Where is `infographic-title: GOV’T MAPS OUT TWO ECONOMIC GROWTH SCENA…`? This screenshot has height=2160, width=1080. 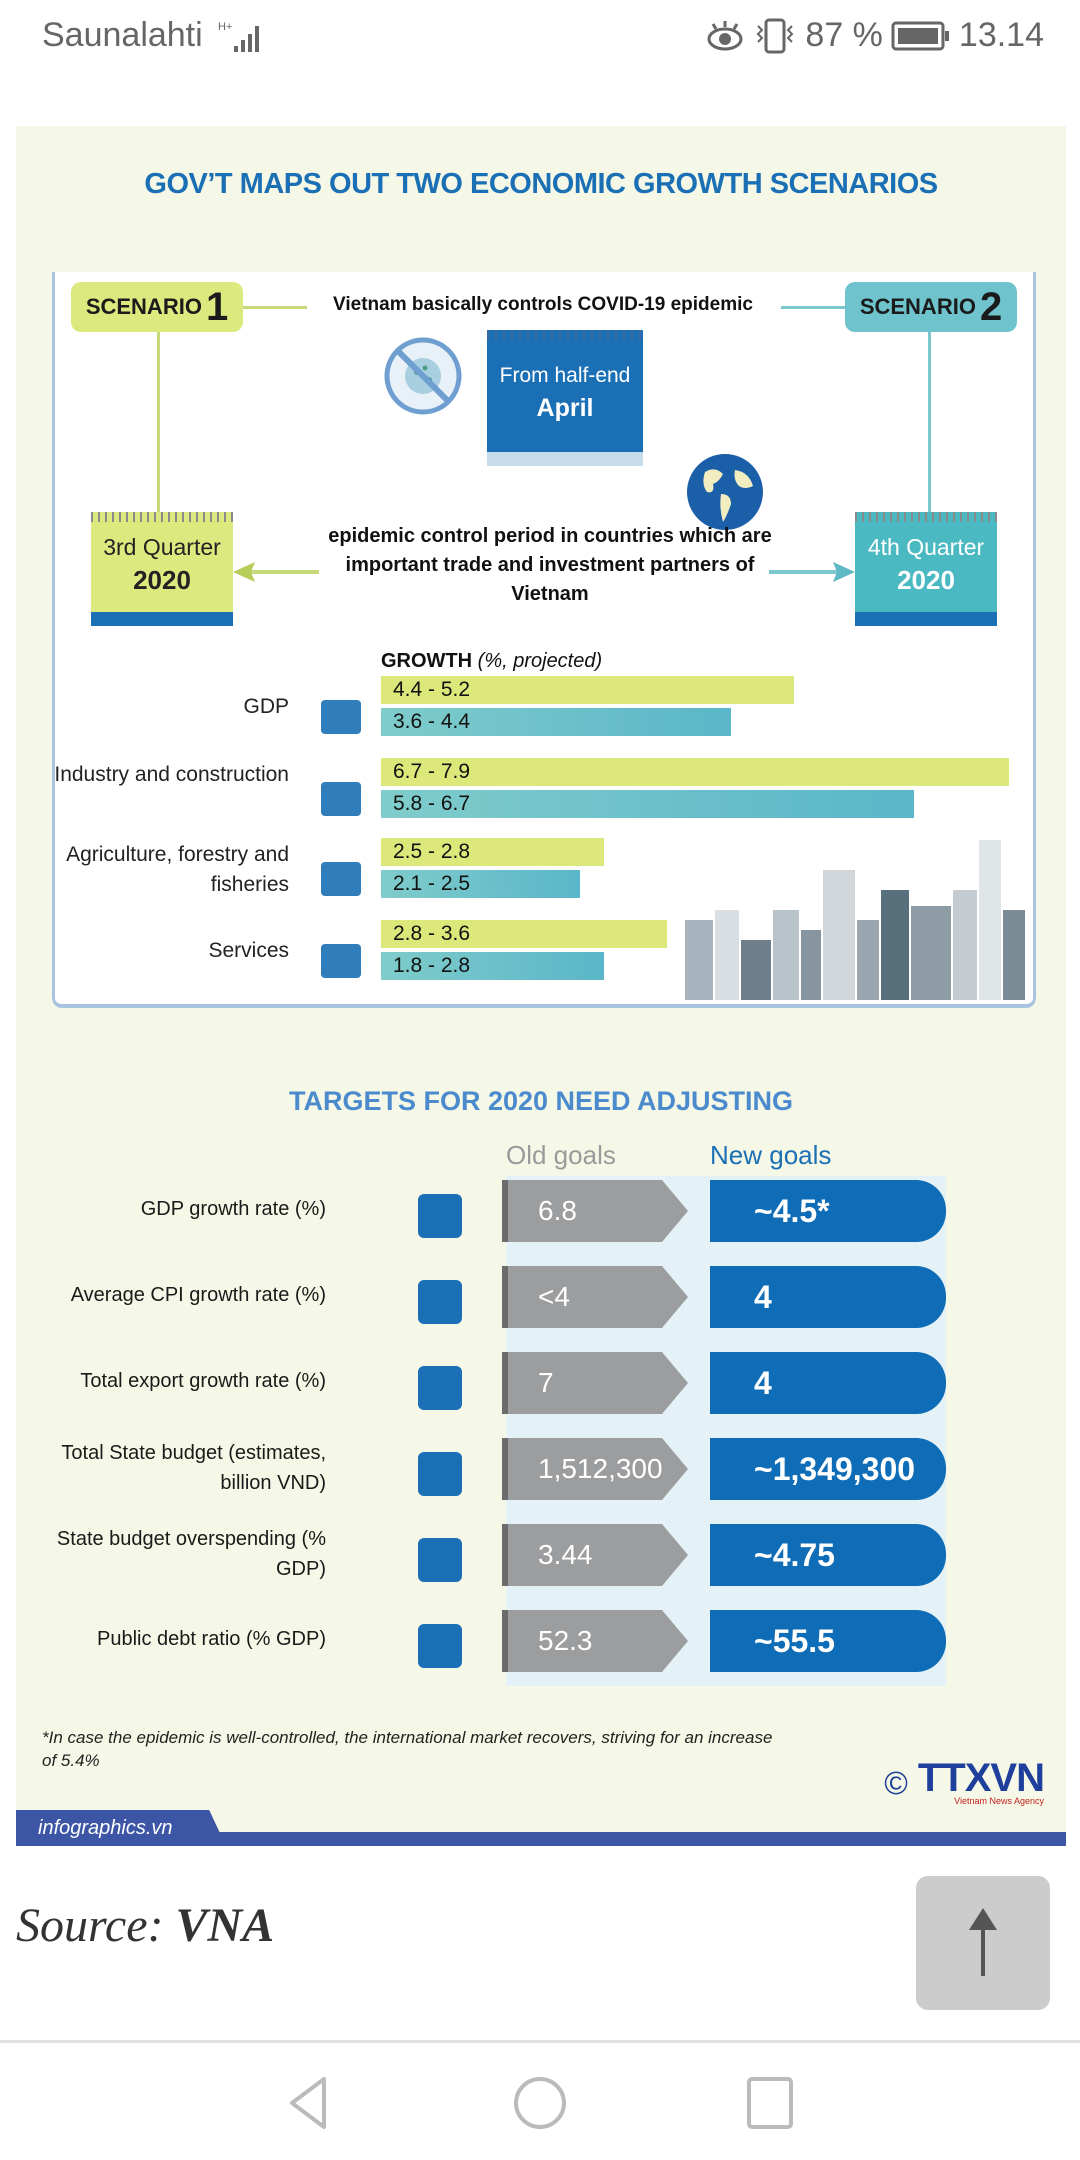
infographic-title: GOV’T MAPS OUT TWO ECONOMIC GROWTH SCENA… is located at coordinates (541, 184).